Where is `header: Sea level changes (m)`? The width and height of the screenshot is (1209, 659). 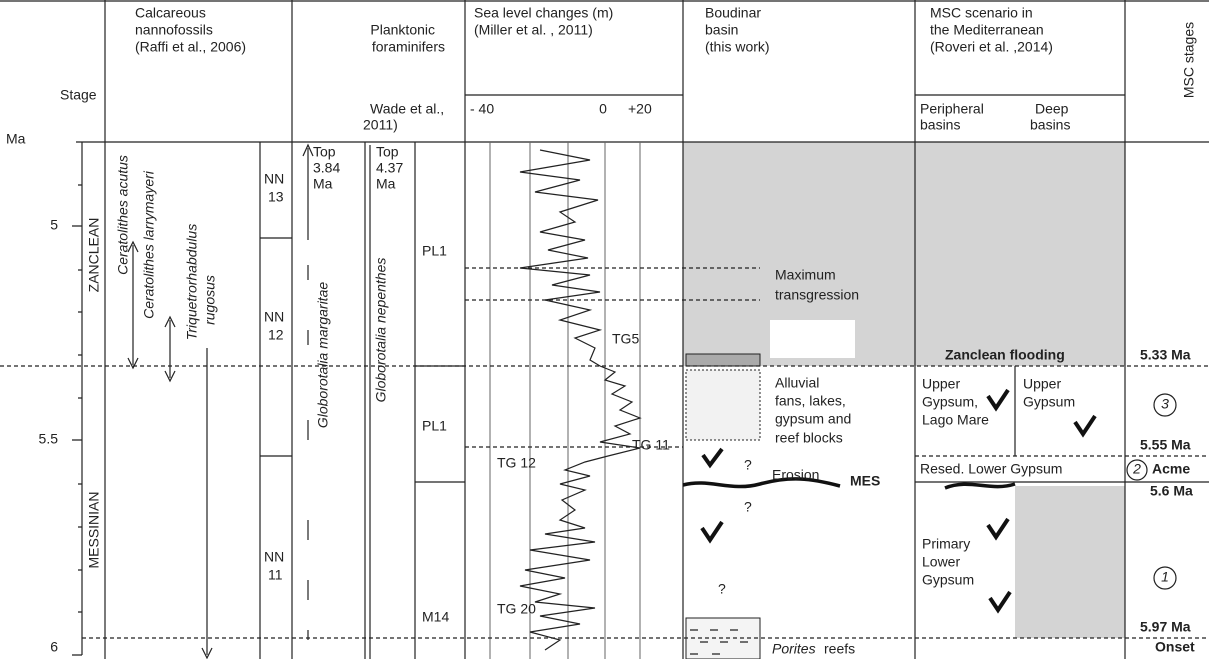
header: Sea level changes (m) is located at coordinates (543, 13).